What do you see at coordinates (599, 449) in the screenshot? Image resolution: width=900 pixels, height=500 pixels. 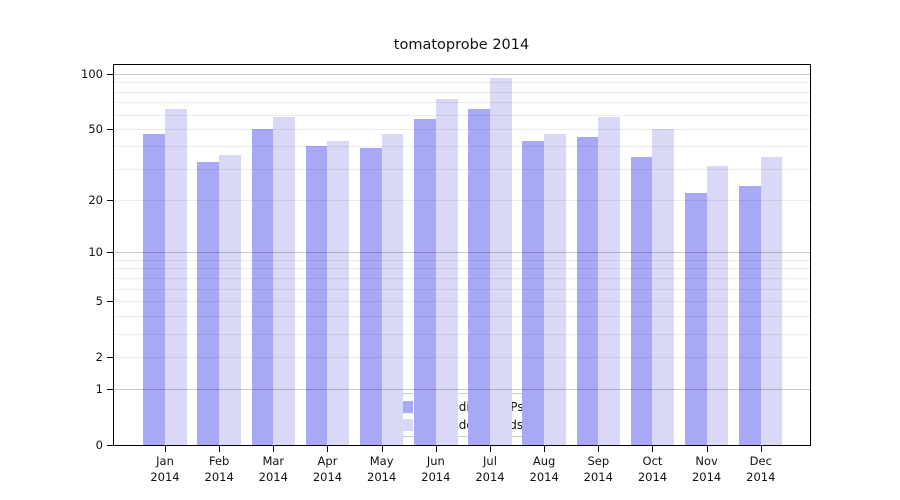 I see `x-tick-sep` at bounding box center [599, 449].